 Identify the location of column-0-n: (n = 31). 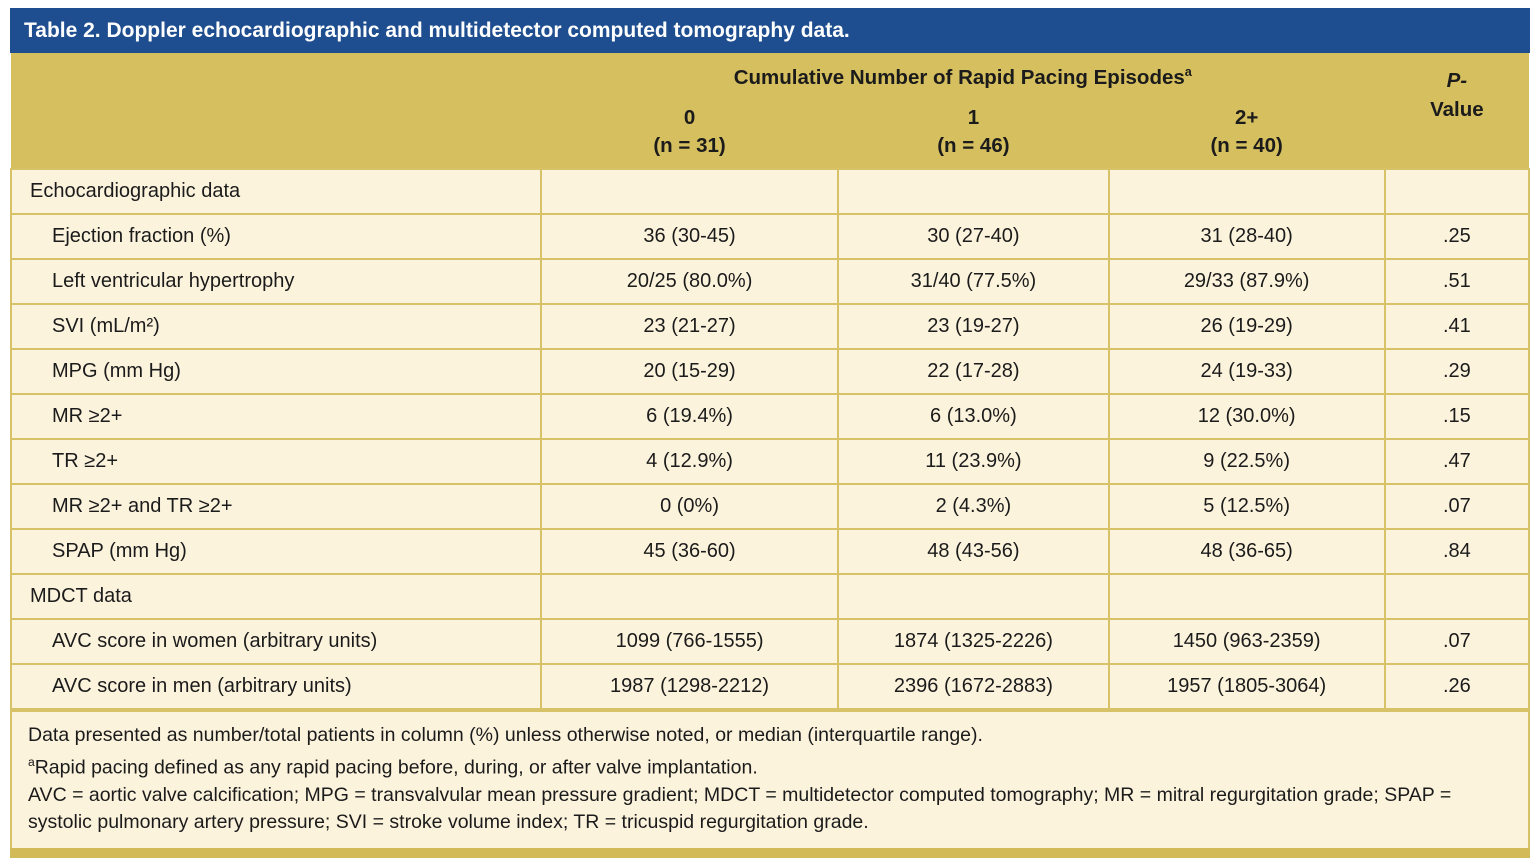
(689, 145).